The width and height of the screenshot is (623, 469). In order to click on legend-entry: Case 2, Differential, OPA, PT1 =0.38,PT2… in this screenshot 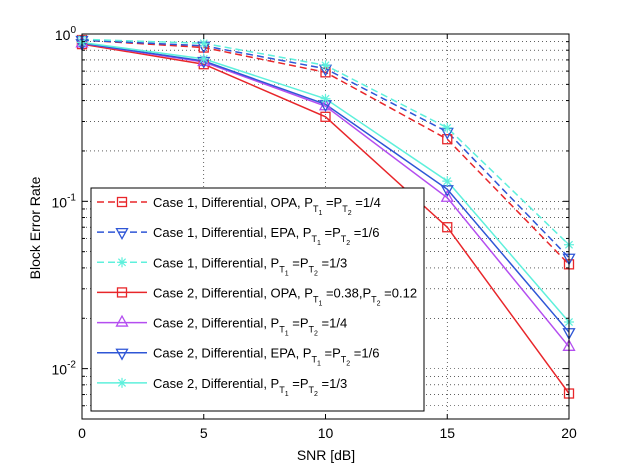, I will do `click(285, 296)`.